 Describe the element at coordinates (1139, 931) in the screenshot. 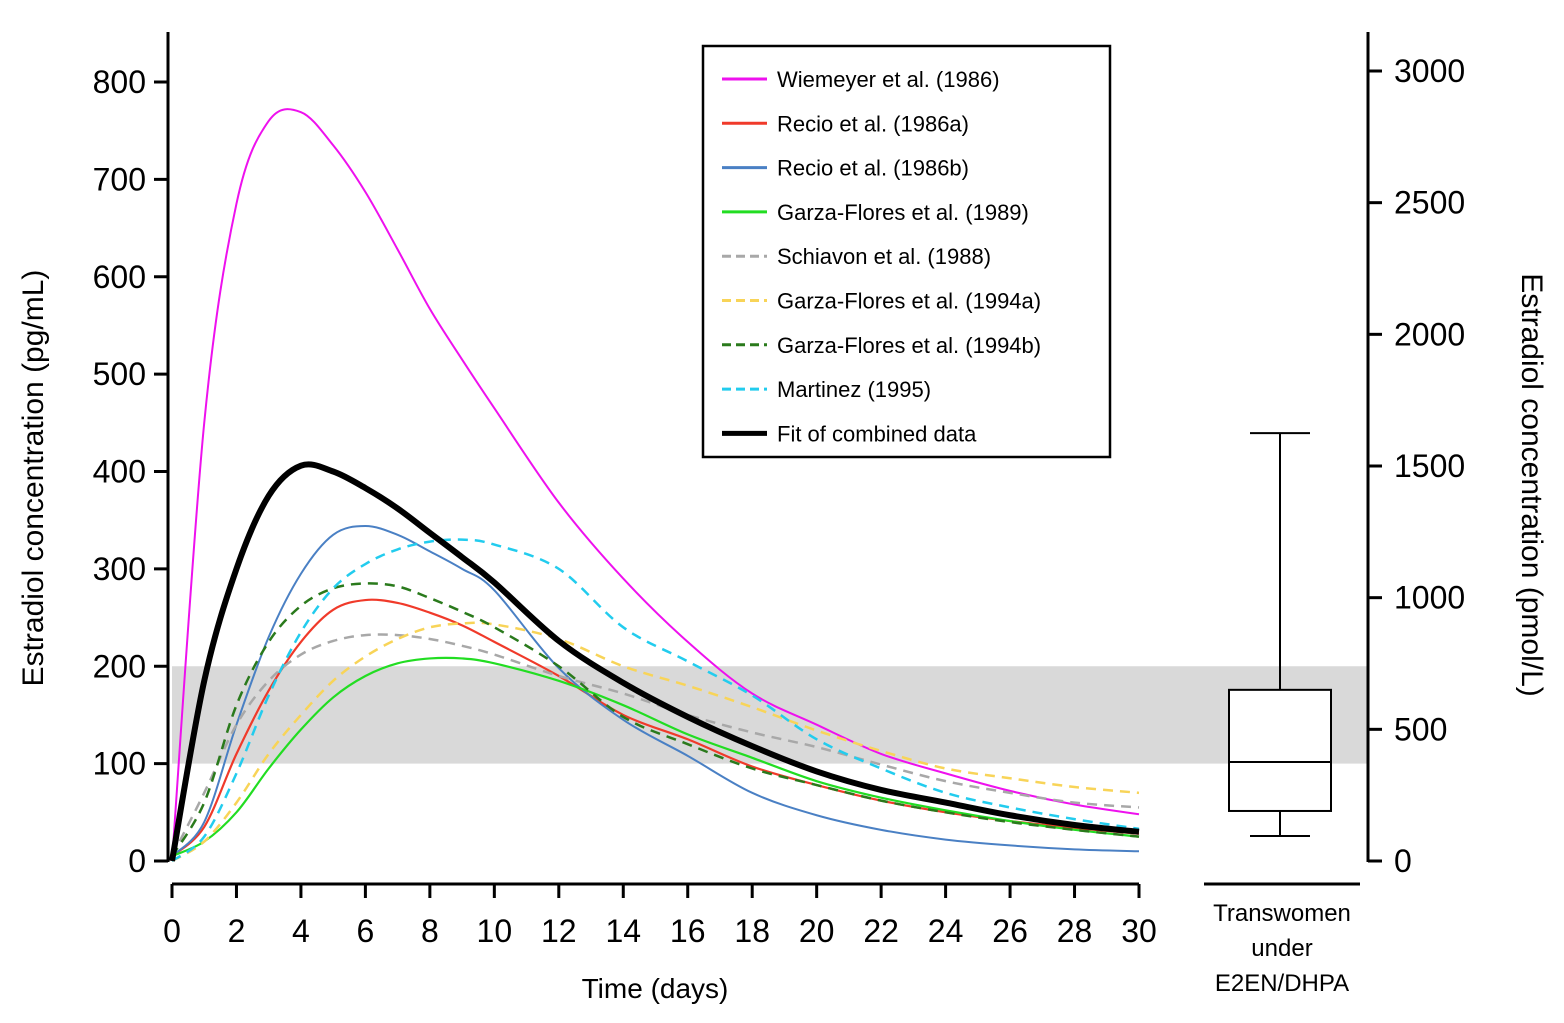

I see `x-tick-label: 30` at that location.